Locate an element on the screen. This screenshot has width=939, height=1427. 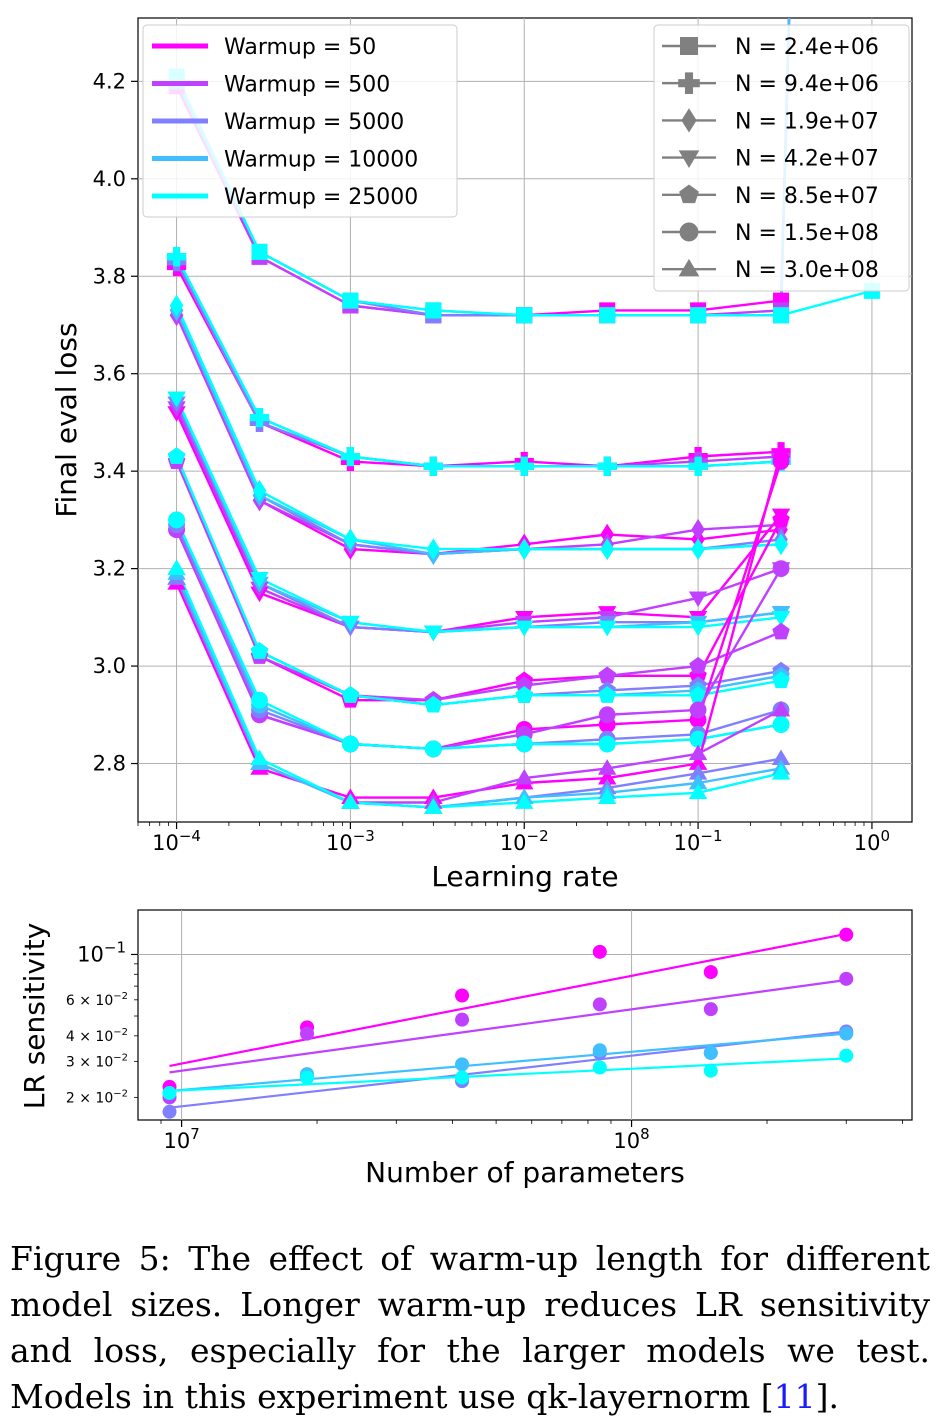
warmup-legend-label: Warmup = 500 is located at coordinates (307, 85).